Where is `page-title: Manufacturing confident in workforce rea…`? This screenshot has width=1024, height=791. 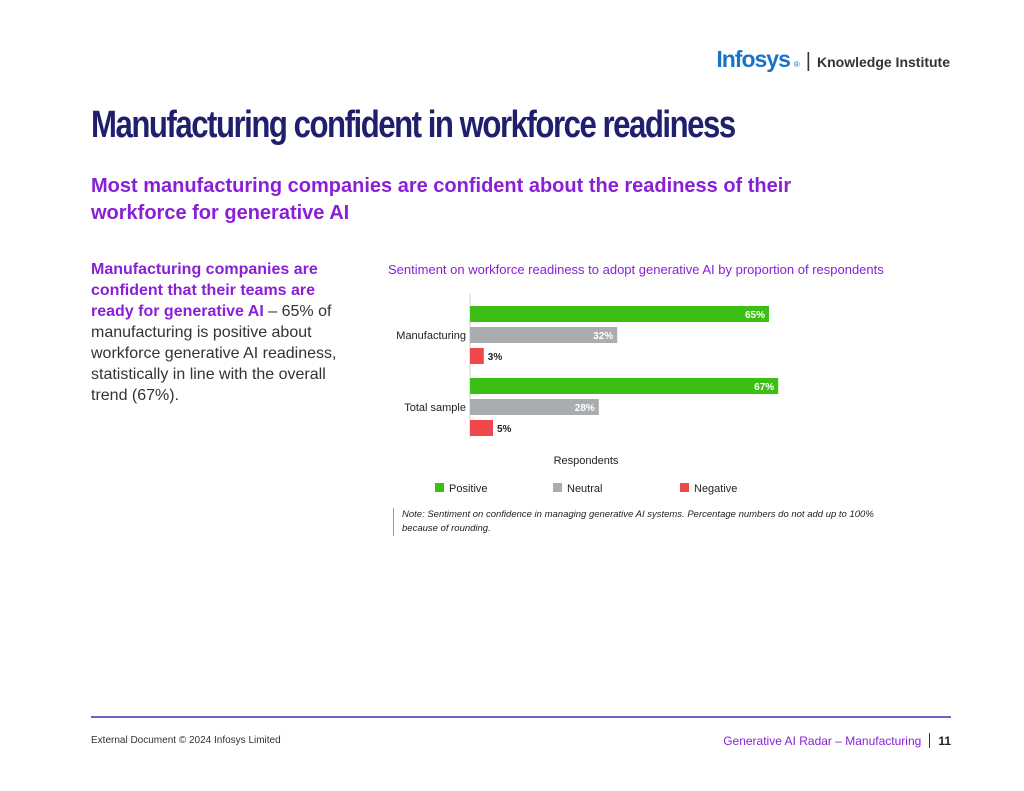 page-title: Manufacturing confident in workforce rea… is located at coordinates (413, 125).